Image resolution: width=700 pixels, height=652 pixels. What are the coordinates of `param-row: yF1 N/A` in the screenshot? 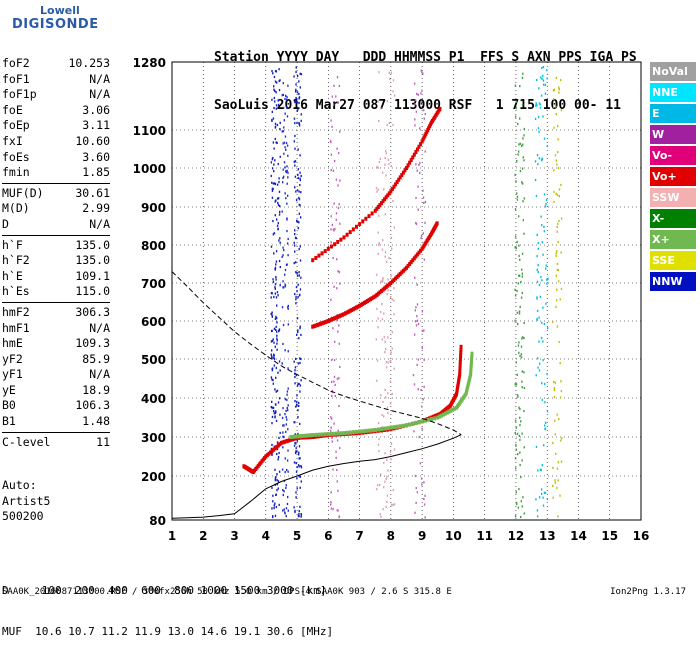 It's located at (56, 375).